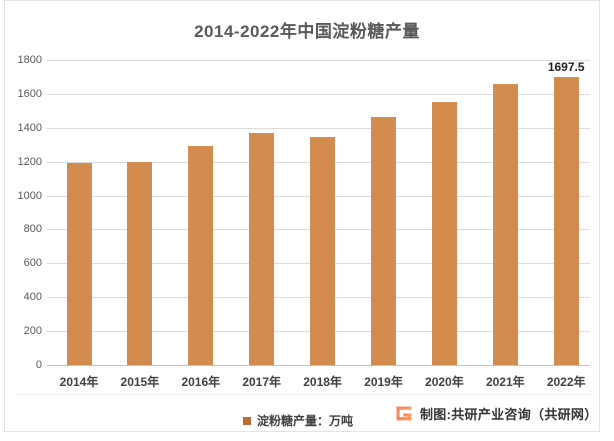  What do you see at coordinates (38, 365) in the screenshot?
I see `y-tick-label: 0` at bounding box center [38, 365].